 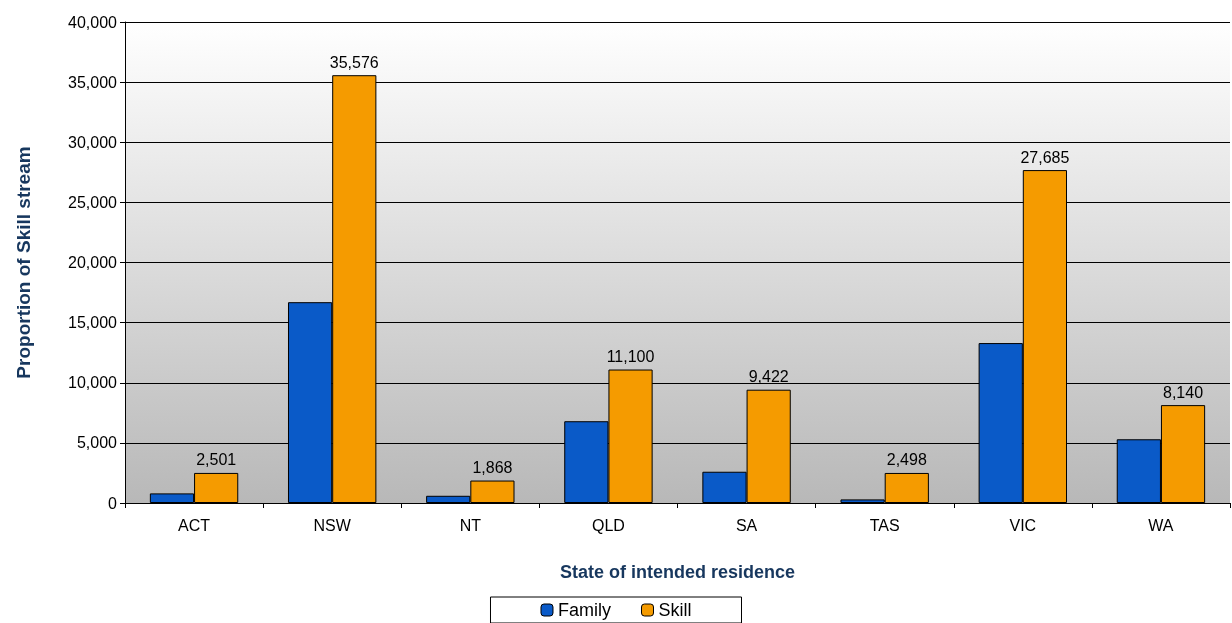 I want to click on x-tick-label: QLD, so click(x=608, y=525).